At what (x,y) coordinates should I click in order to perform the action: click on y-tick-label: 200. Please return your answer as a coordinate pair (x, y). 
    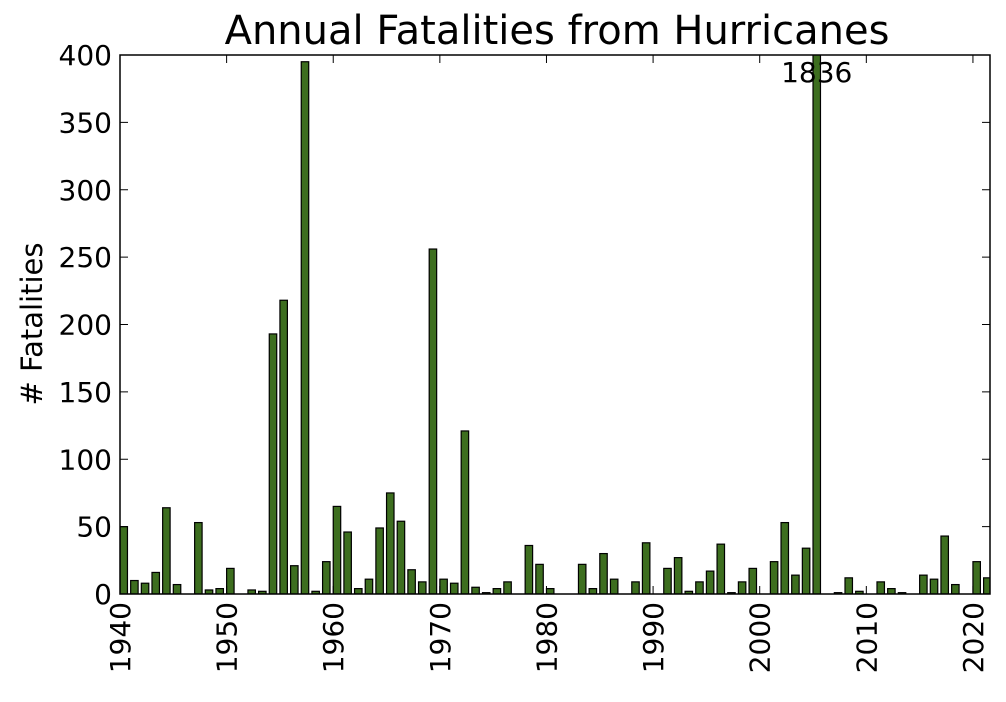
    Looking at the image, I should click on (85, 325).